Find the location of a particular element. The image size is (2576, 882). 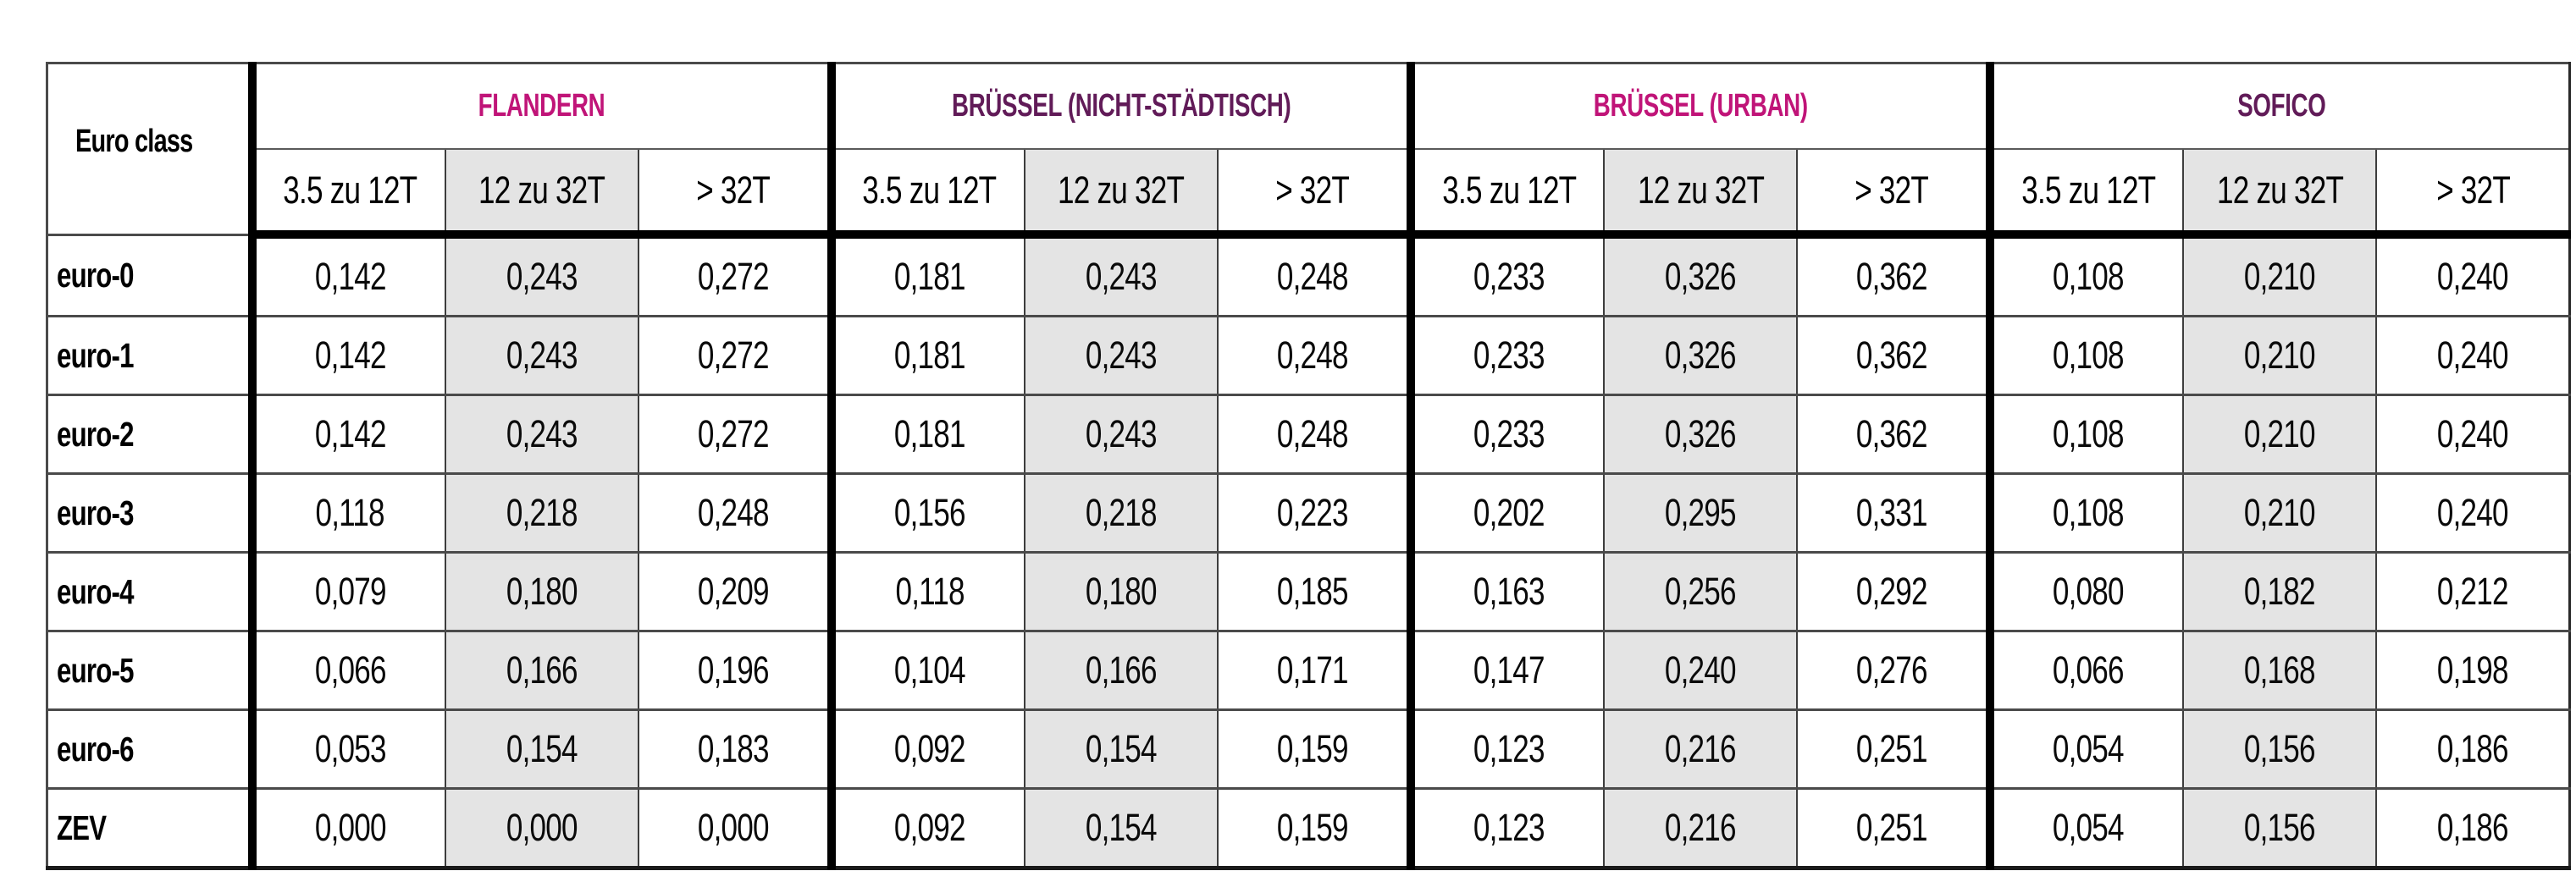

rate-value: 0,216 is located at coordinates (1701, 748).